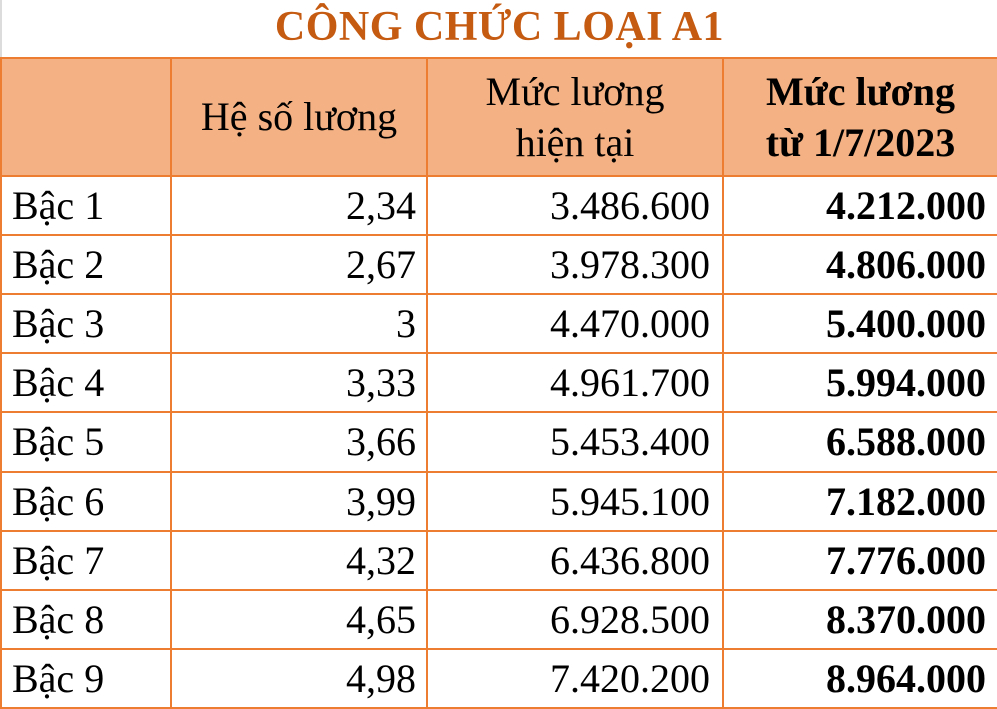 This screenshot has height=709, width=997. Describe the element at coordinates (859, 501) in the screenshot. I see `cell-new-salary: 7.182.000` at that location.